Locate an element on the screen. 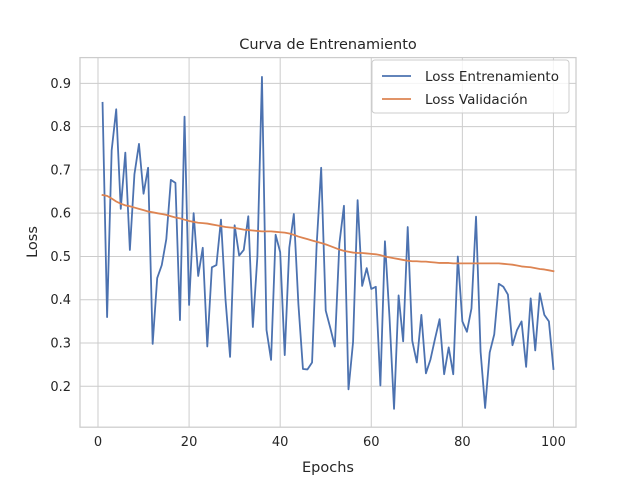 This screenshot has height=480, width=640. x-axis-ticks: 0 20 40 60 80 100 is located at coordinates (330, 442).